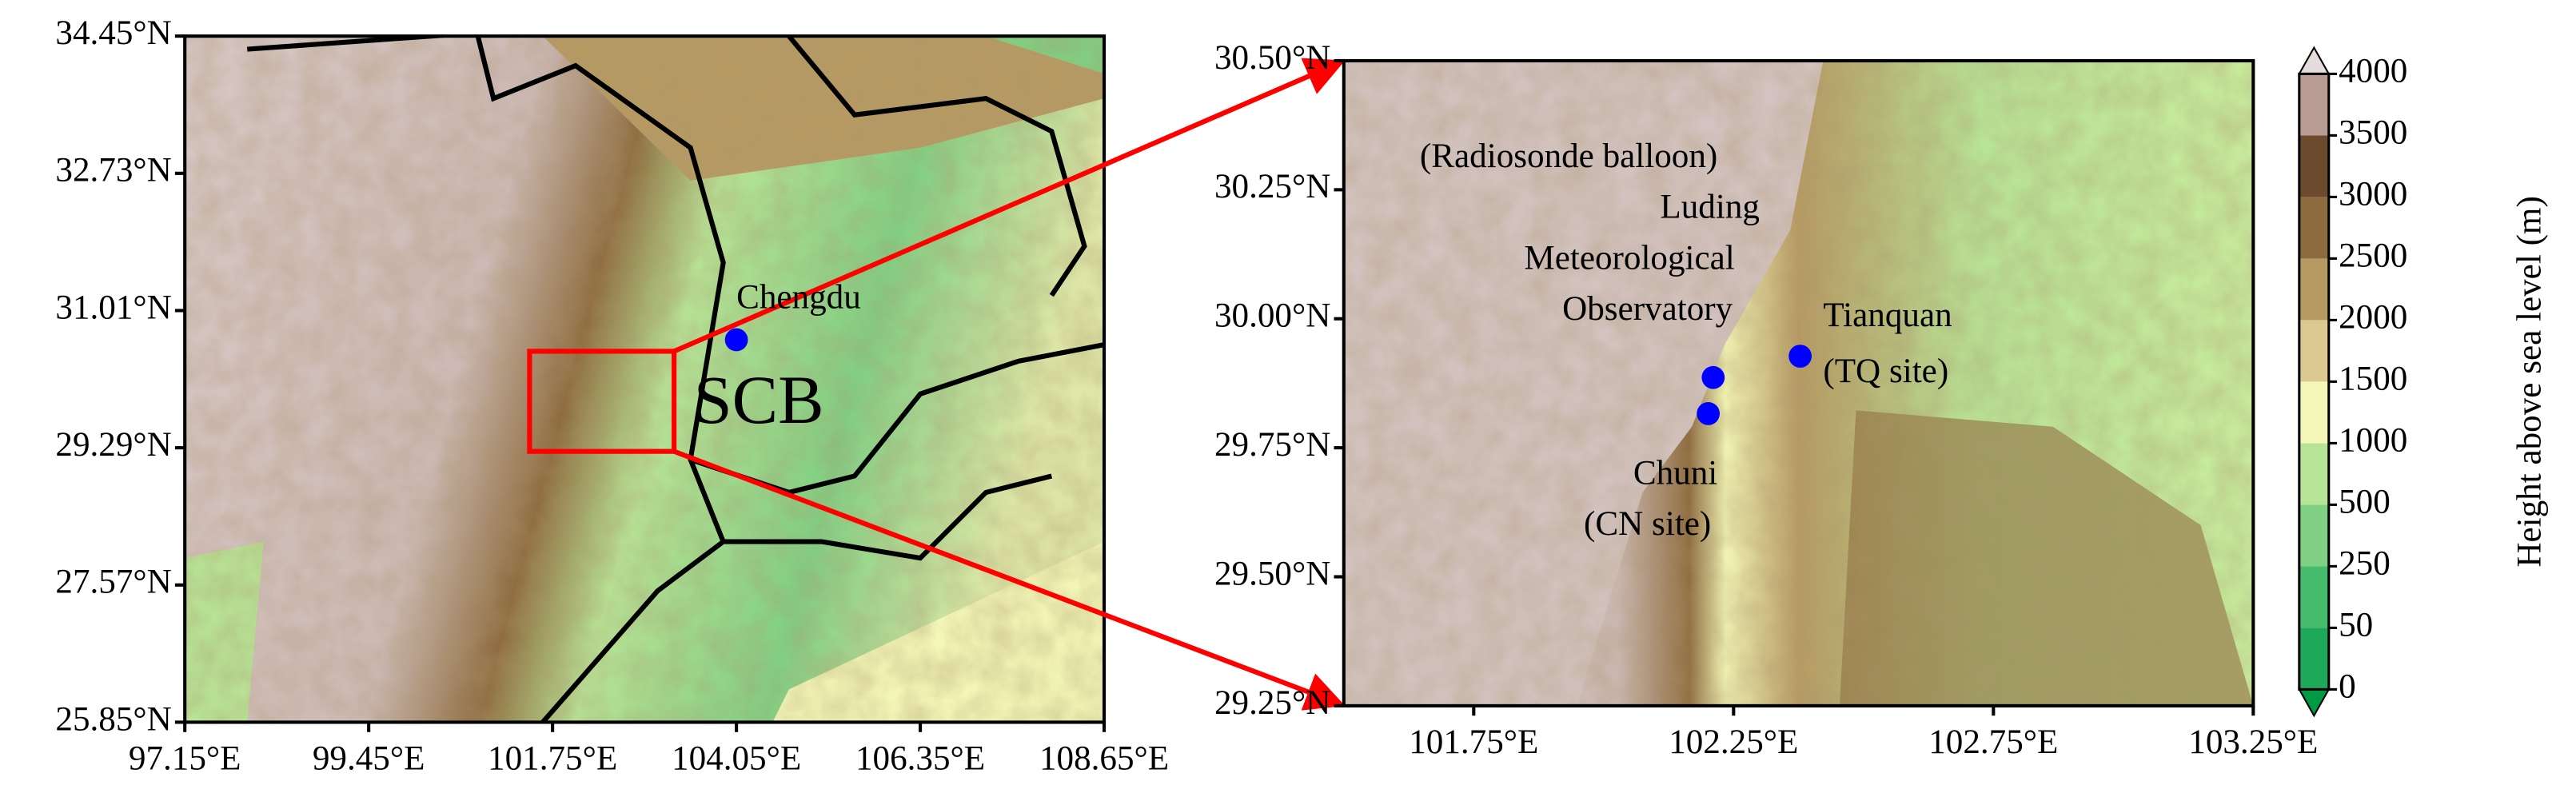  What do you see at coordinates (1887, 315) in the screenshot?
I see `map-label: Tianquan` at bounding box center [1887, 315].